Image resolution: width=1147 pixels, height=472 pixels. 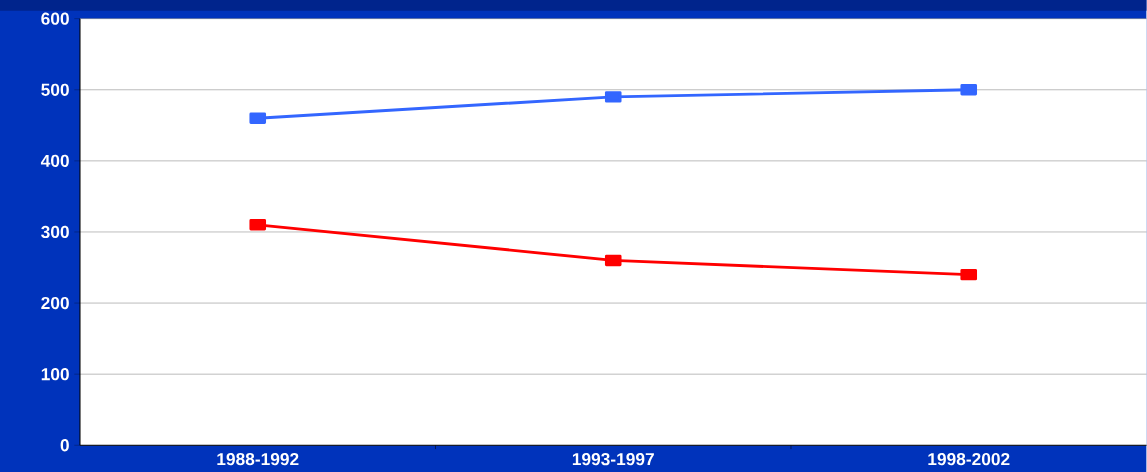 What do you see at coordinates (55, 232) in the screenshot?
I see `y-tick-label: 300` at bounding box center [55, 232].